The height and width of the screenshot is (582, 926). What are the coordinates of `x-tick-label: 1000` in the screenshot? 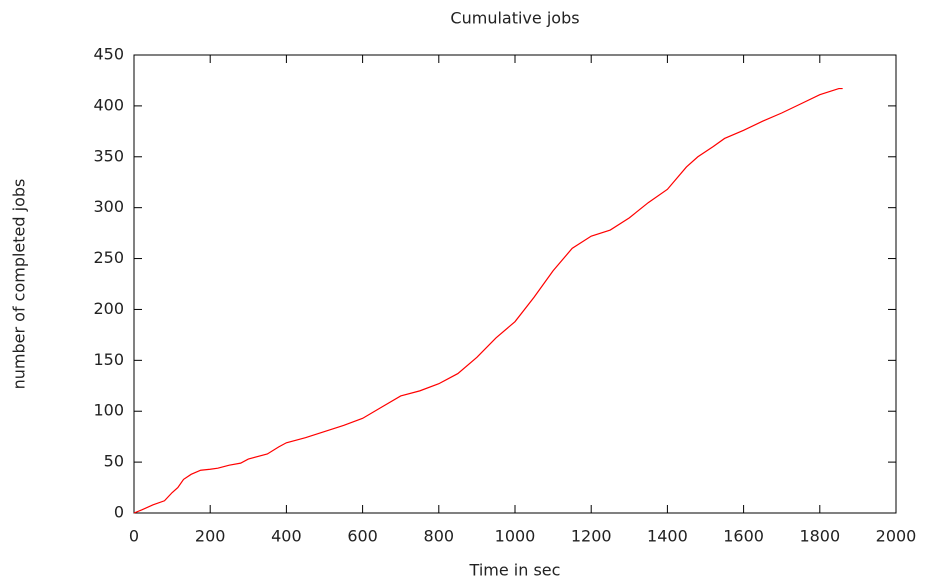 It's located at (515, 536).